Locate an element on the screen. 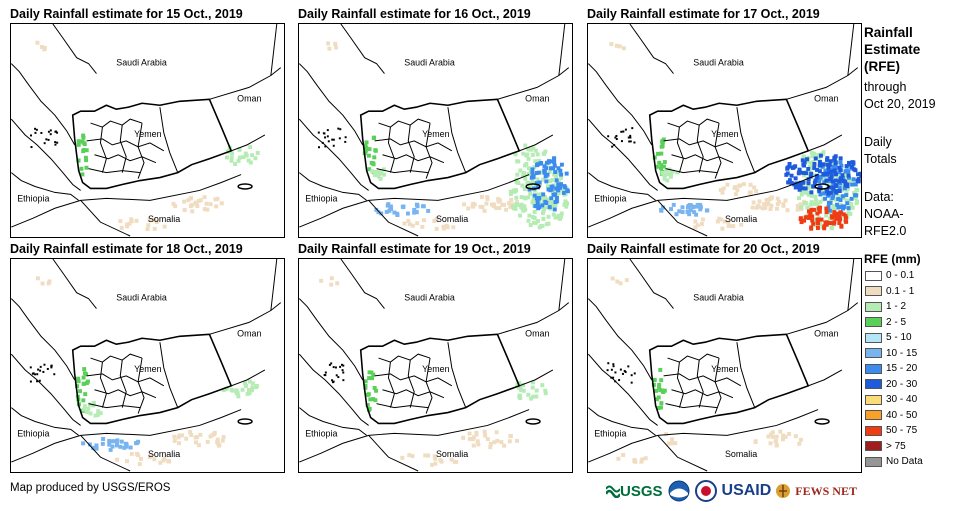 This screenshot has width=967, height=511. country-label-oman: Oman is located at coordinates (537, 98).